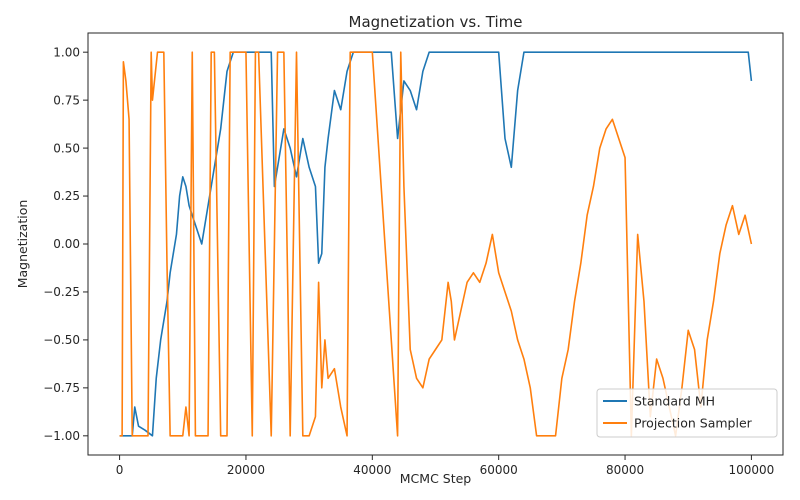 The width and height of the screenshot is (800, 500). Describe the element at coordinates (372, 470) in the screenshot. I see `x-tick-label: 40000` at that location.